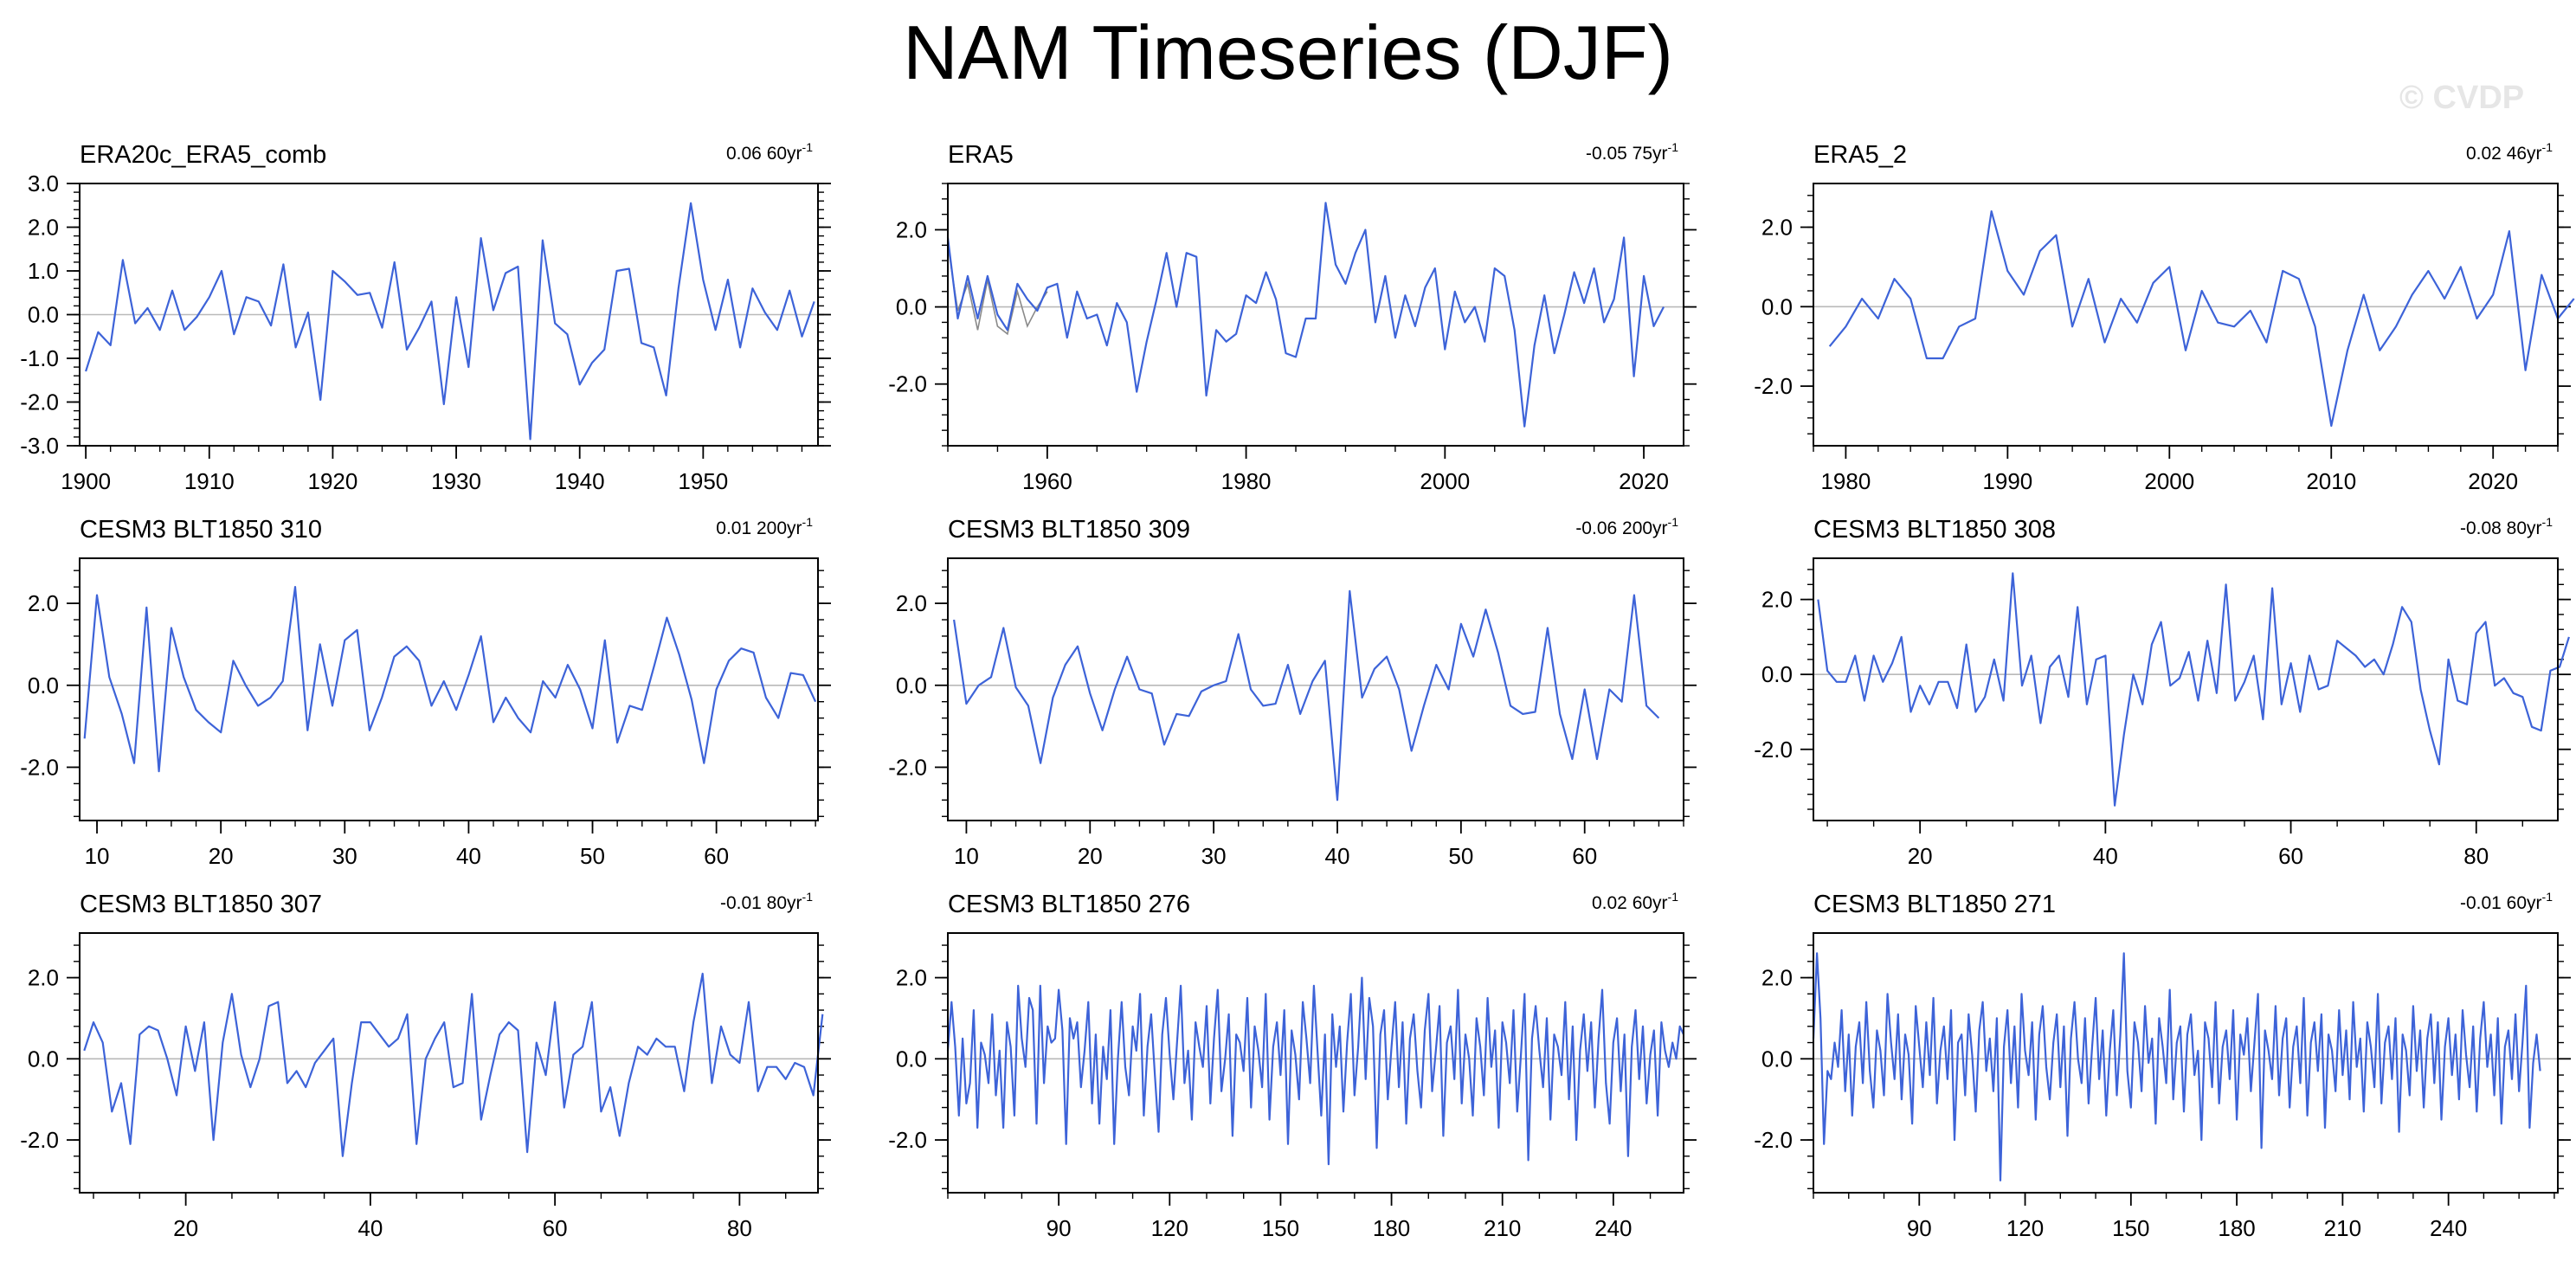 Image resolution: width=2576 pixels, height=1268 pixels. What do you see at coordinates (997, 290) in the screenshot?
I see `series-line-secondary` at bounding box center [997, 290].